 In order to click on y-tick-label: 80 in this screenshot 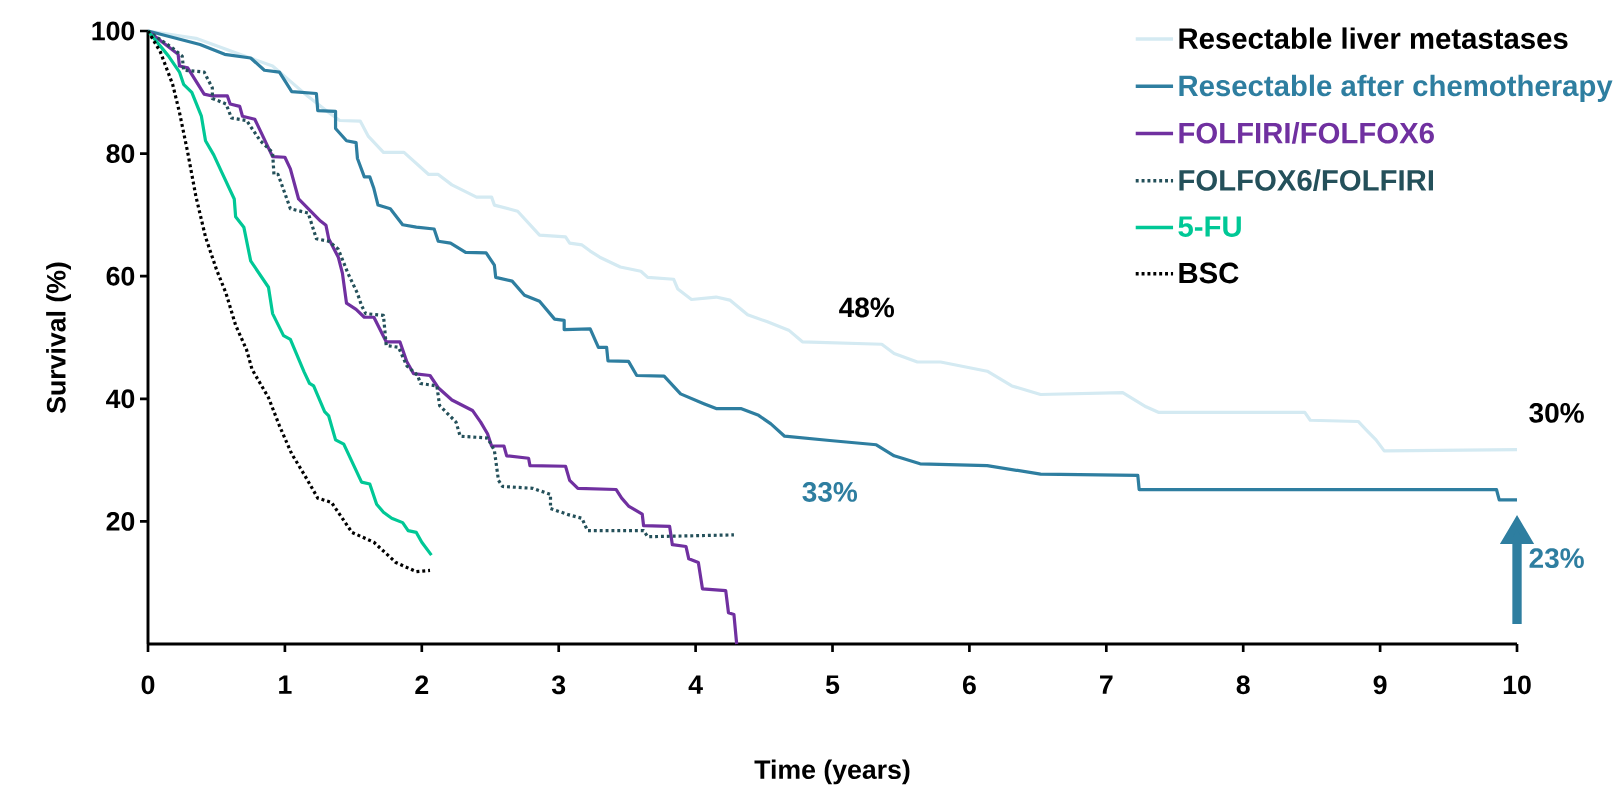, I will do `click(120, 154)`.